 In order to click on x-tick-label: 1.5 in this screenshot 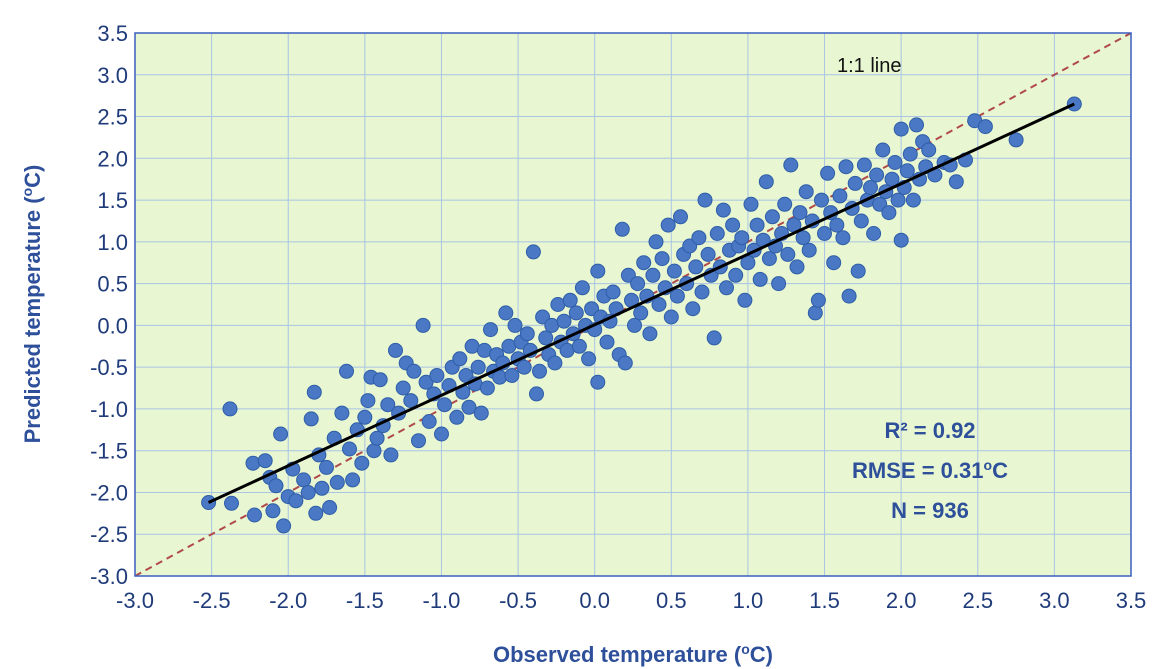, I will do `click(824, 600)`.